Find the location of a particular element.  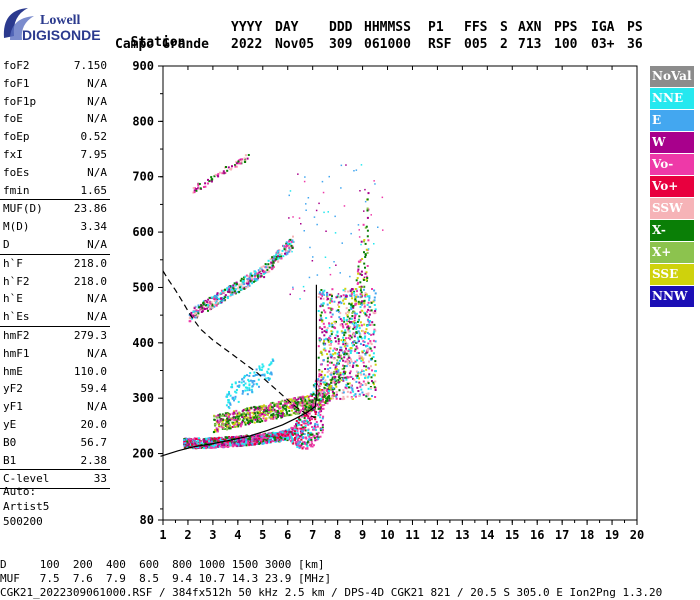

header-value-pps: 100 is located at coordinates (566, 44).